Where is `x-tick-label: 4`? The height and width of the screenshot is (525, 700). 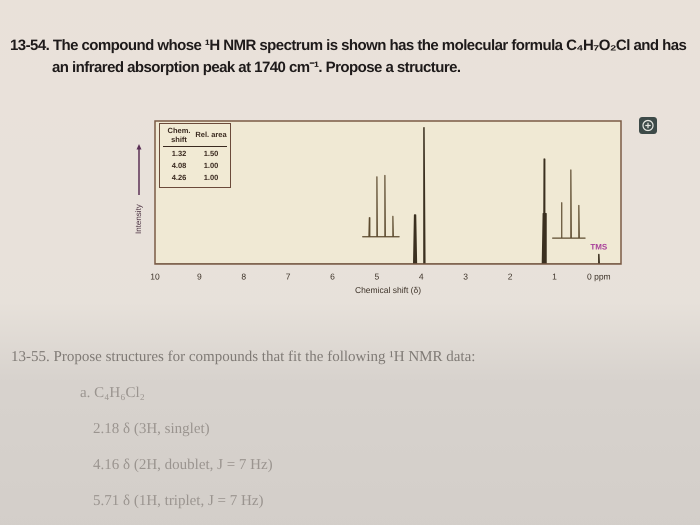
x-tick-label: 4 is located at coordinates (421, 276).